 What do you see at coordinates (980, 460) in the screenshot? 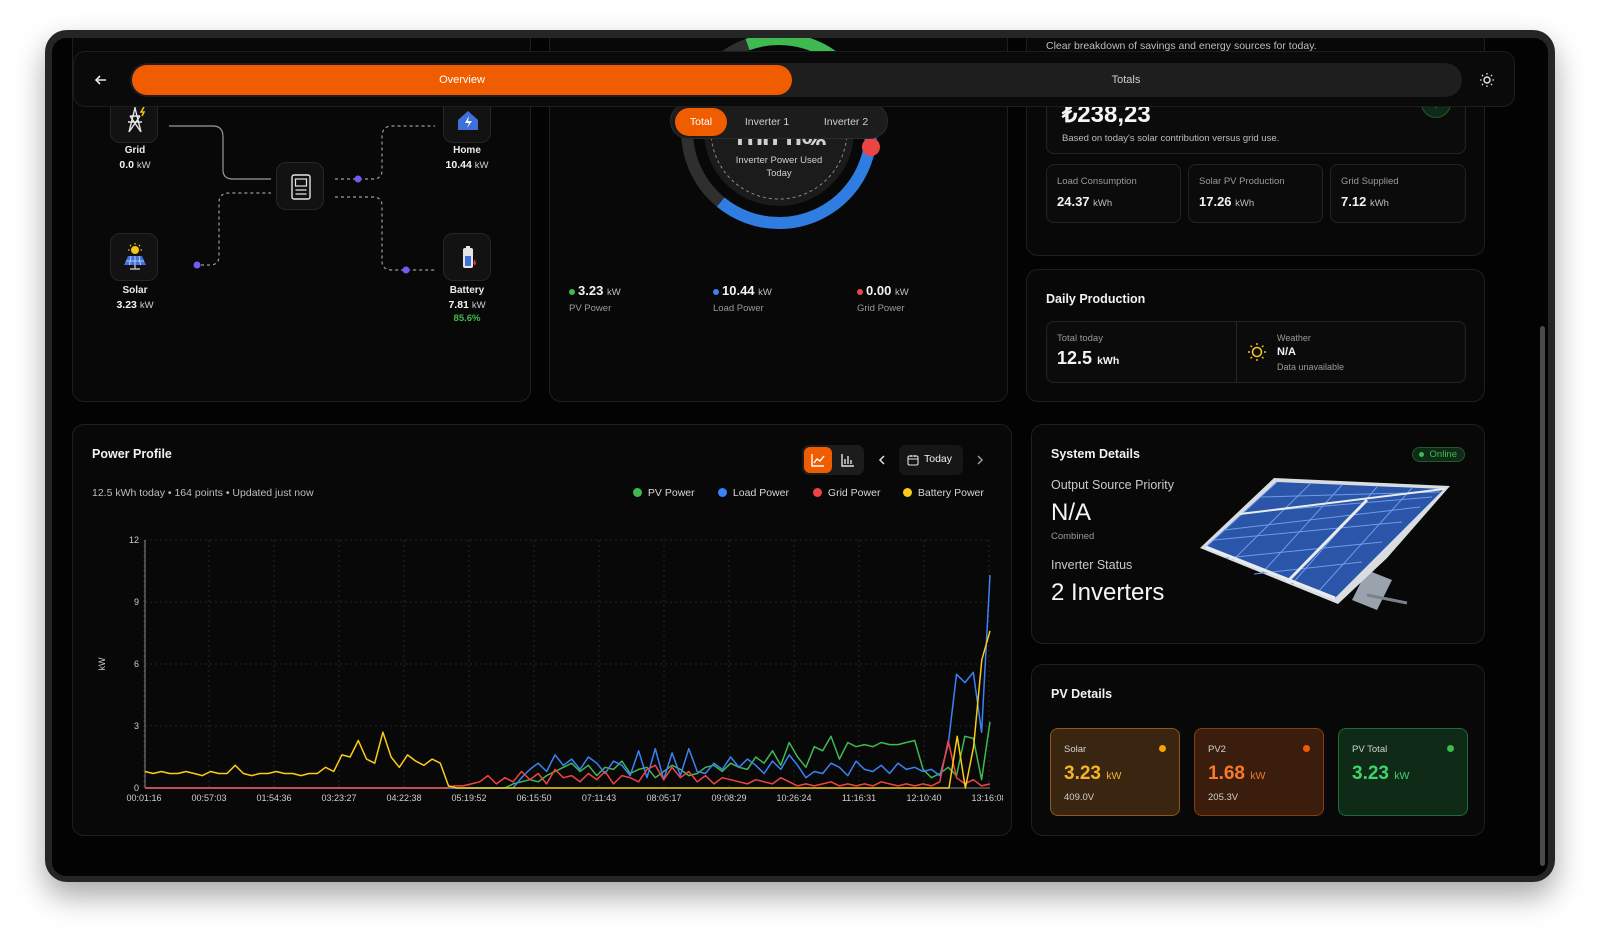
I see `next-day-icon` at bounding box center [980, 460].